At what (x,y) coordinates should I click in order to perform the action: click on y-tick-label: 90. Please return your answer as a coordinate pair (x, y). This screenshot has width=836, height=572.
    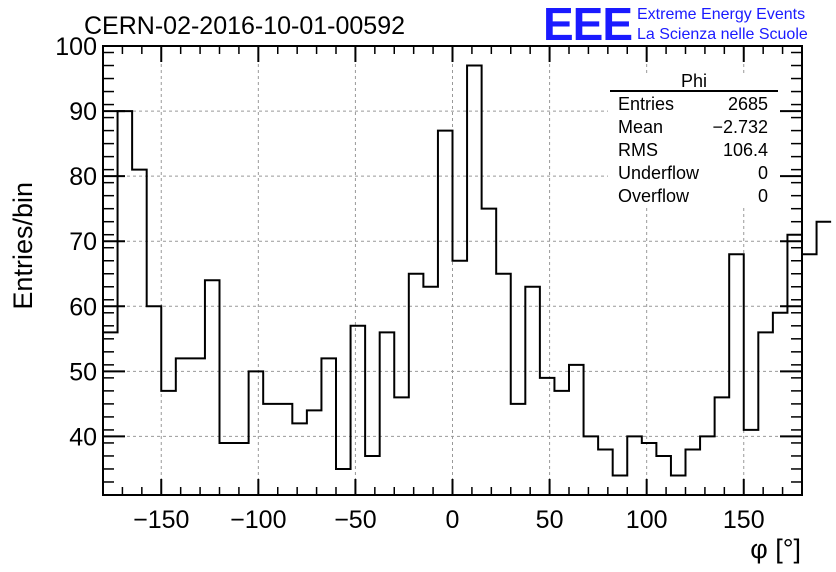
    Looking at the image, I should click on (83, 112).